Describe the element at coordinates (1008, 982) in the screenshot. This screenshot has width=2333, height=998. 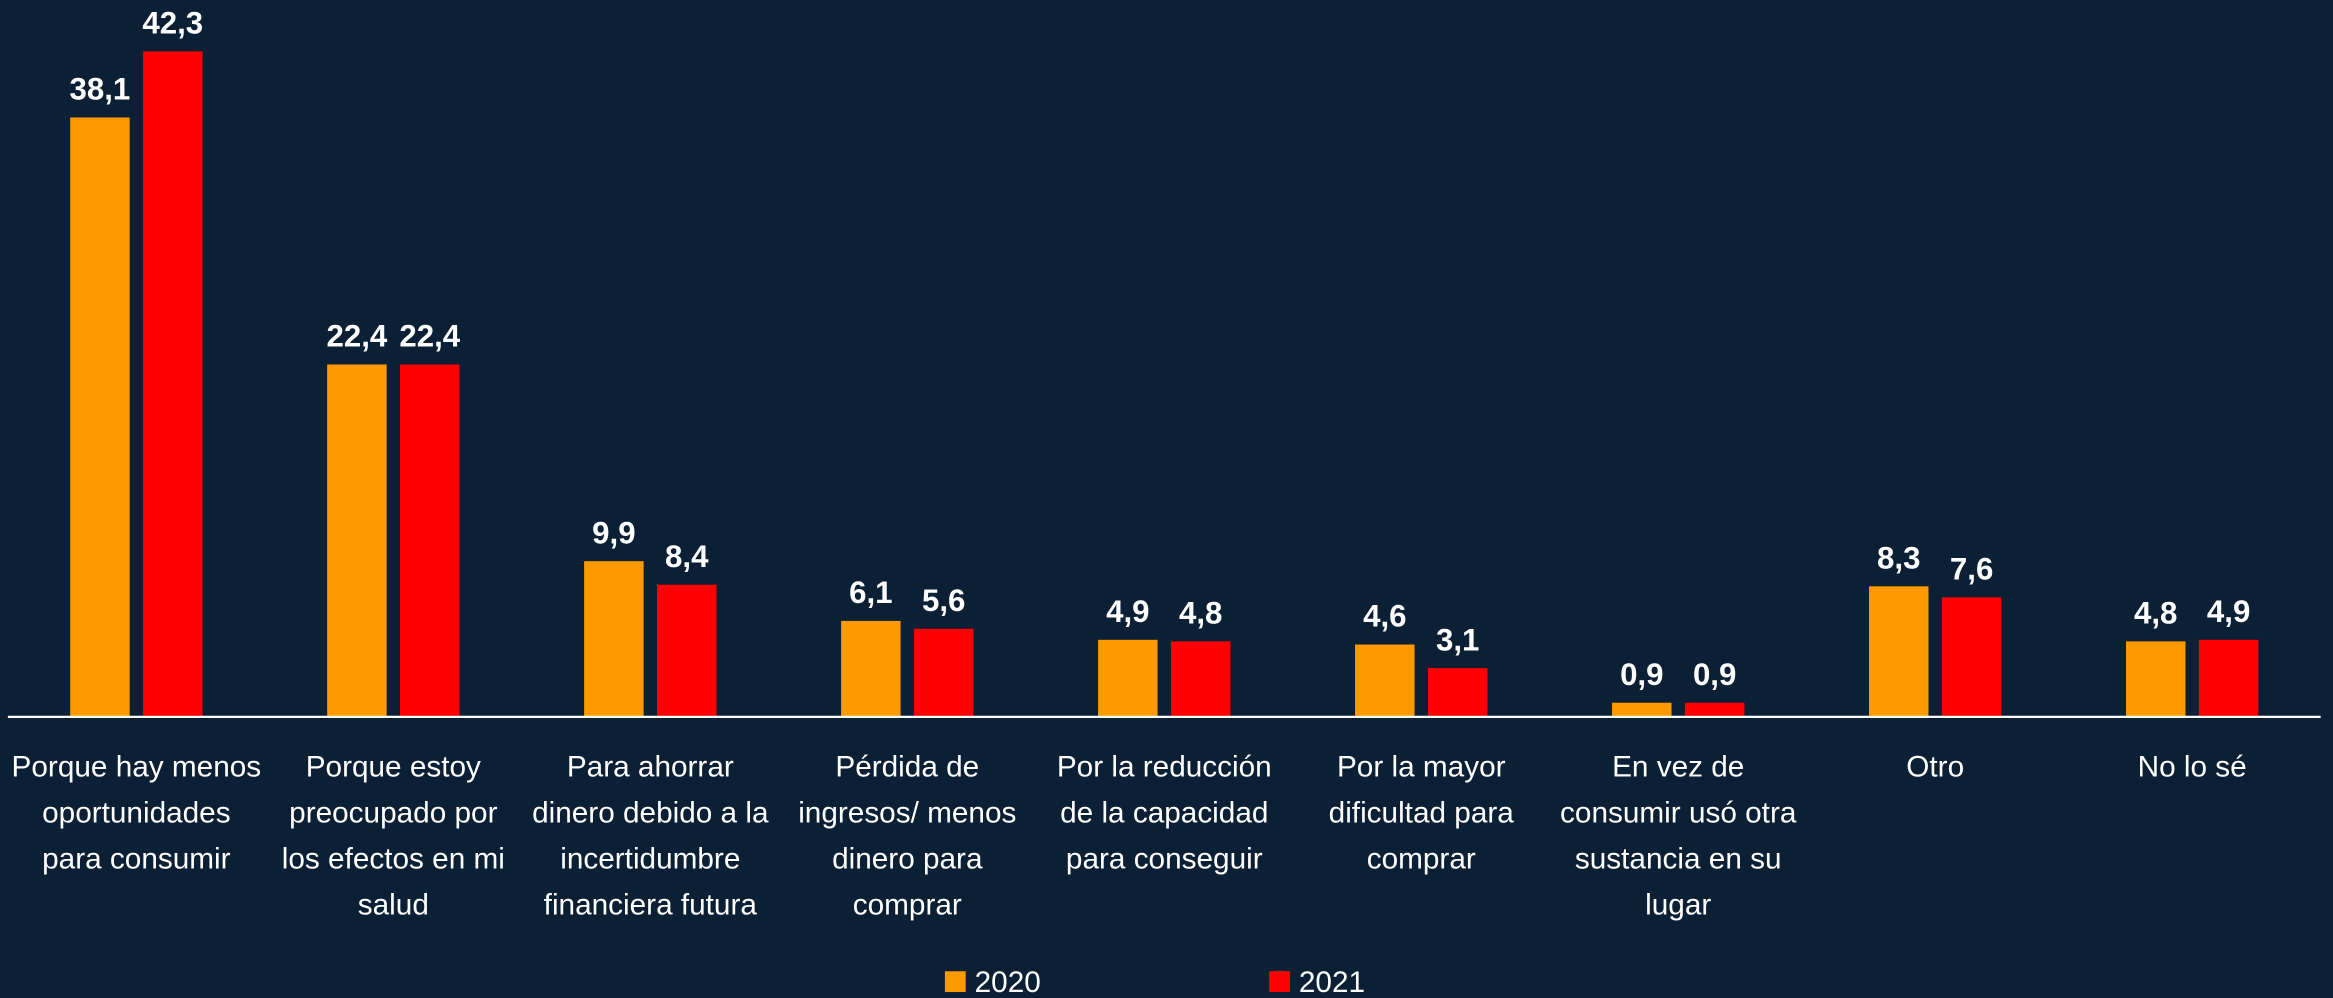
I see `legend-label: 2020` at that location.